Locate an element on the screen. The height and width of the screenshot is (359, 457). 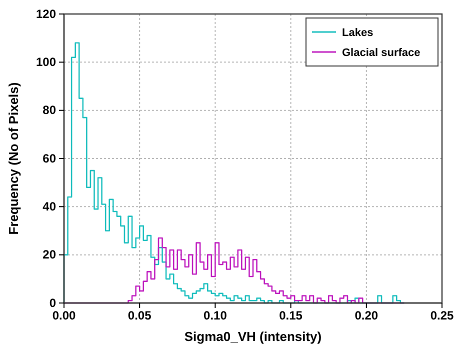
y-tick-label: 80 is located at coordinates (49, 110).